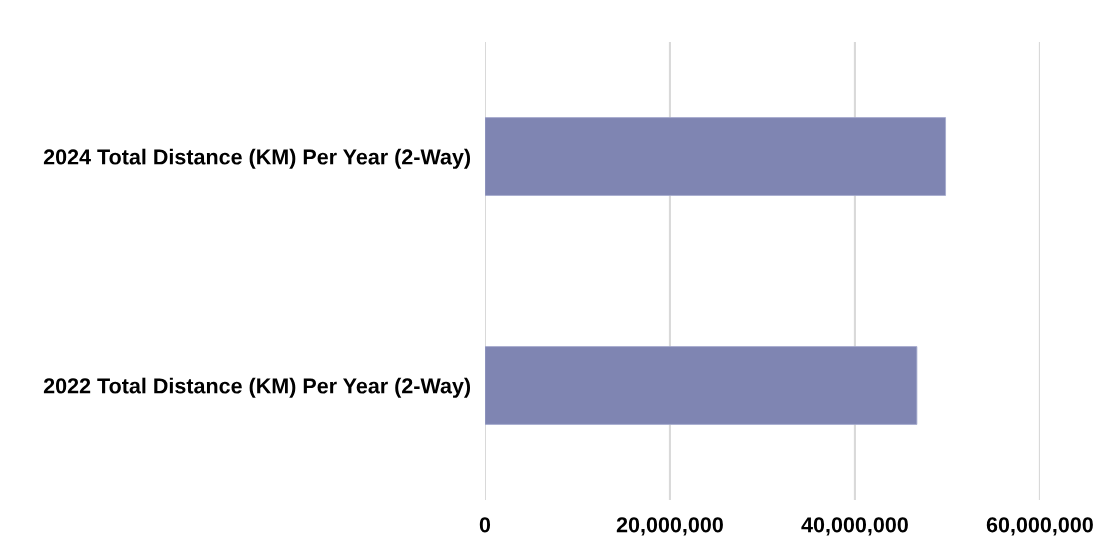 Image resolution: width=1111 pixels, height=539 pixels. What do you see at coordinates (669, 526) in the screenshot?
I see `x-tick-label: 20,000,000` at bounding box center [669, 526].